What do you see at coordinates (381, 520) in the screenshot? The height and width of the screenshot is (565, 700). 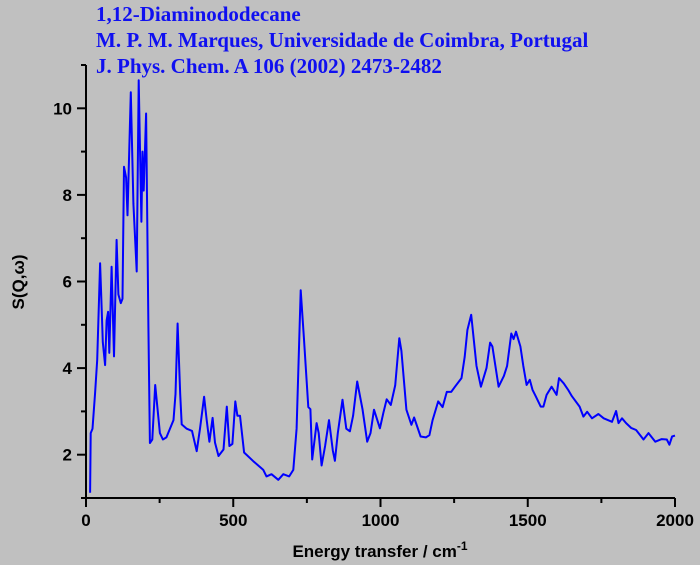 I see `x-tick-label: 1000` at bounding box center [381, 520].